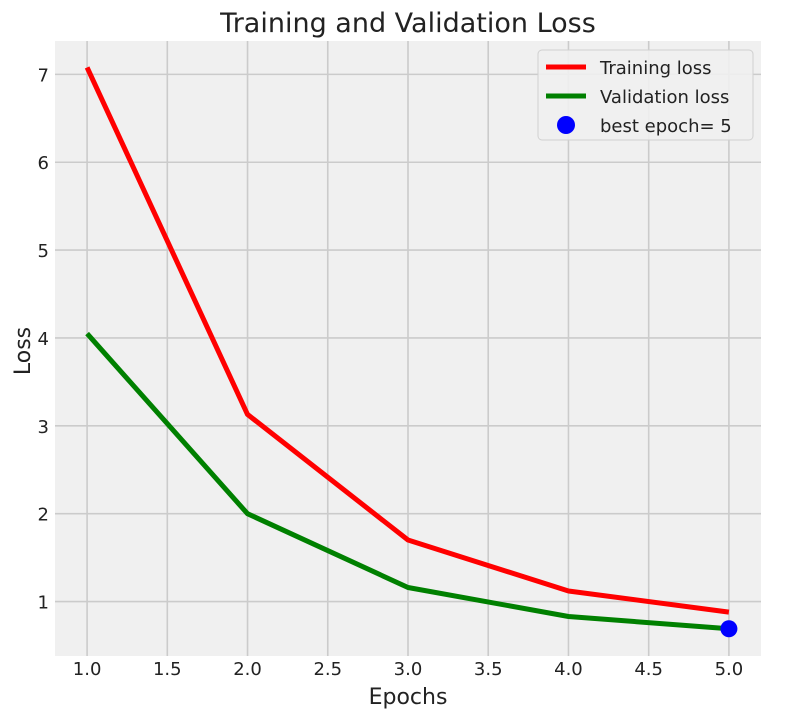  What do you see at coordinates (87, 669) in the screenshot?
I see `x-tick-label: 1.0` at bounding box center [87, 669].